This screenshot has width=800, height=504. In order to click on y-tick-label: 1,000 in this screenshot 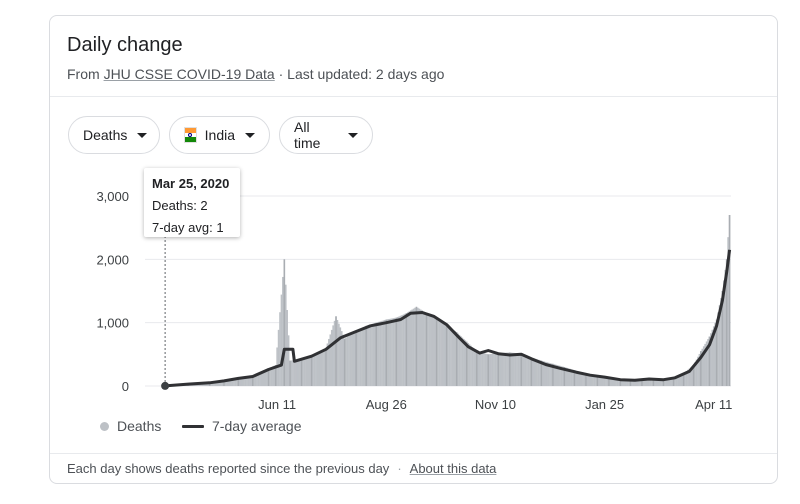, I will do `click(112, 323)`.